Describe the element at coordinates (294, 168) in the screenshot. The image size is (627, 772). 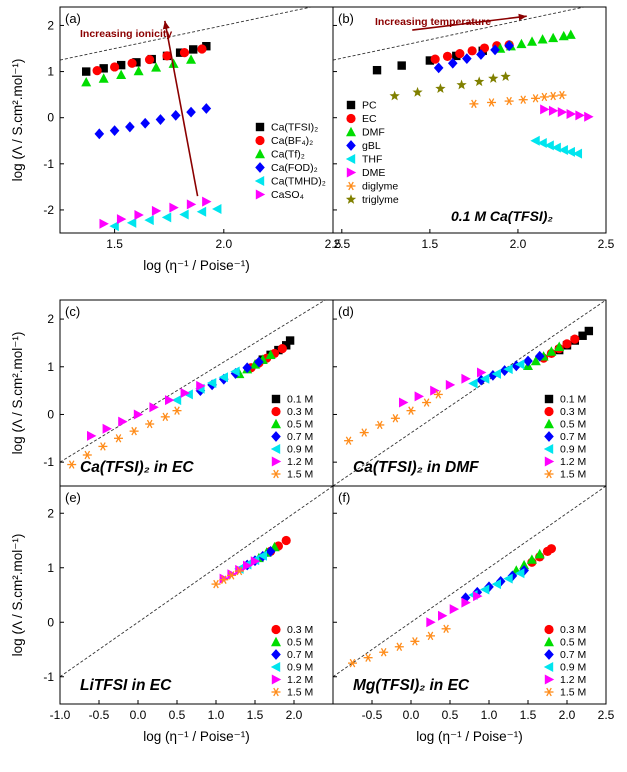
I see `legend-label: Ca(FOD)₂` at that location.